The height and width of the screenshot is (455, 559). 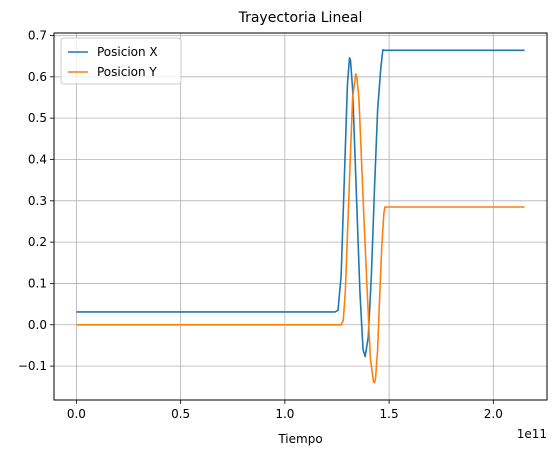 I want to click on x-tick-label: 2.0, so click(x=493, y=414).